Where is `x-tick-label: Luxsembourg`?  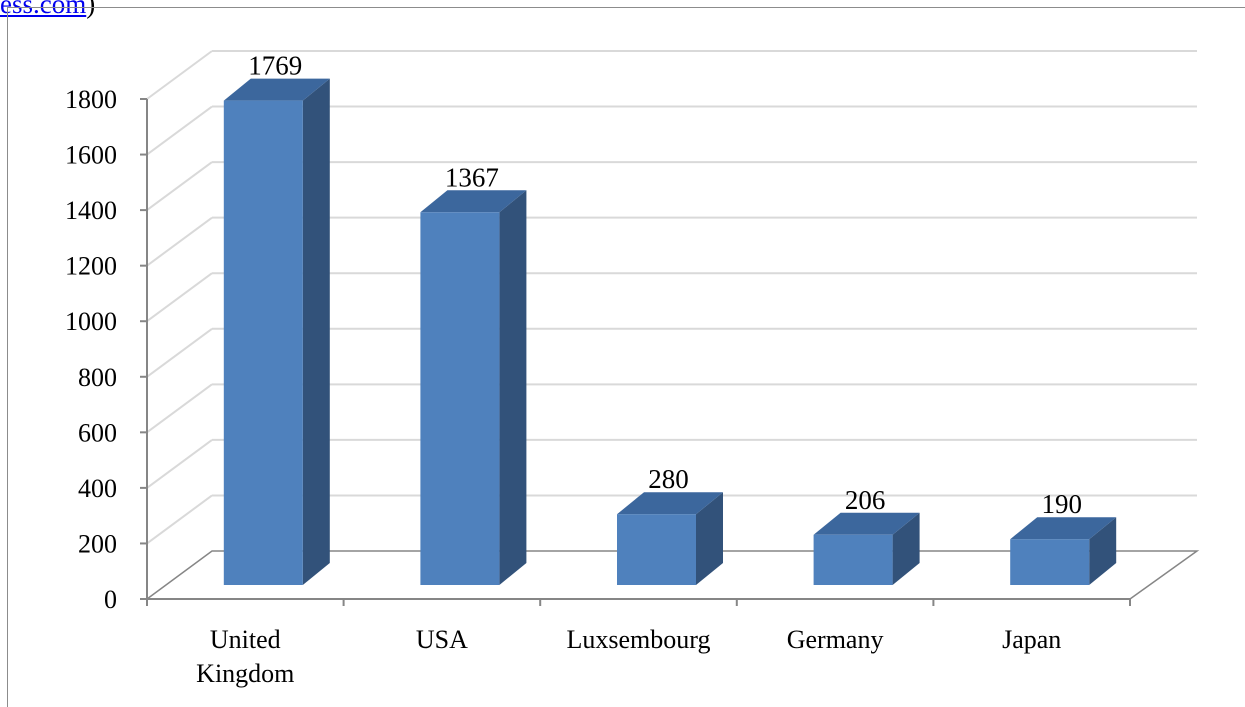
x-tick-label: Luxsembourg is located at coordinates (639, 639).